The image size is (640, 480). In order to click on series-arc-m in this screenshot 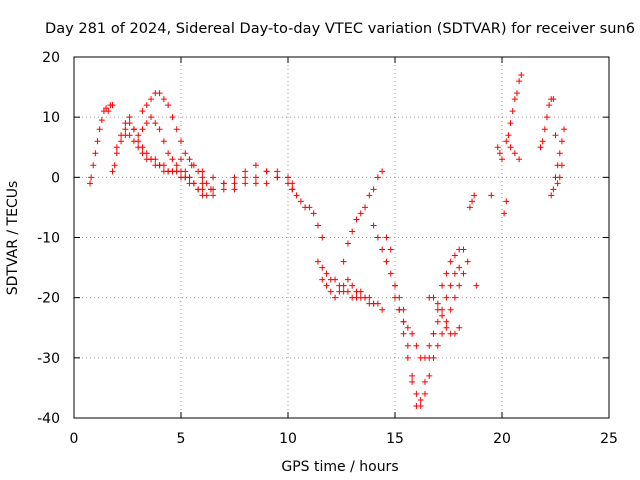, I will do `click(509, 144)`.